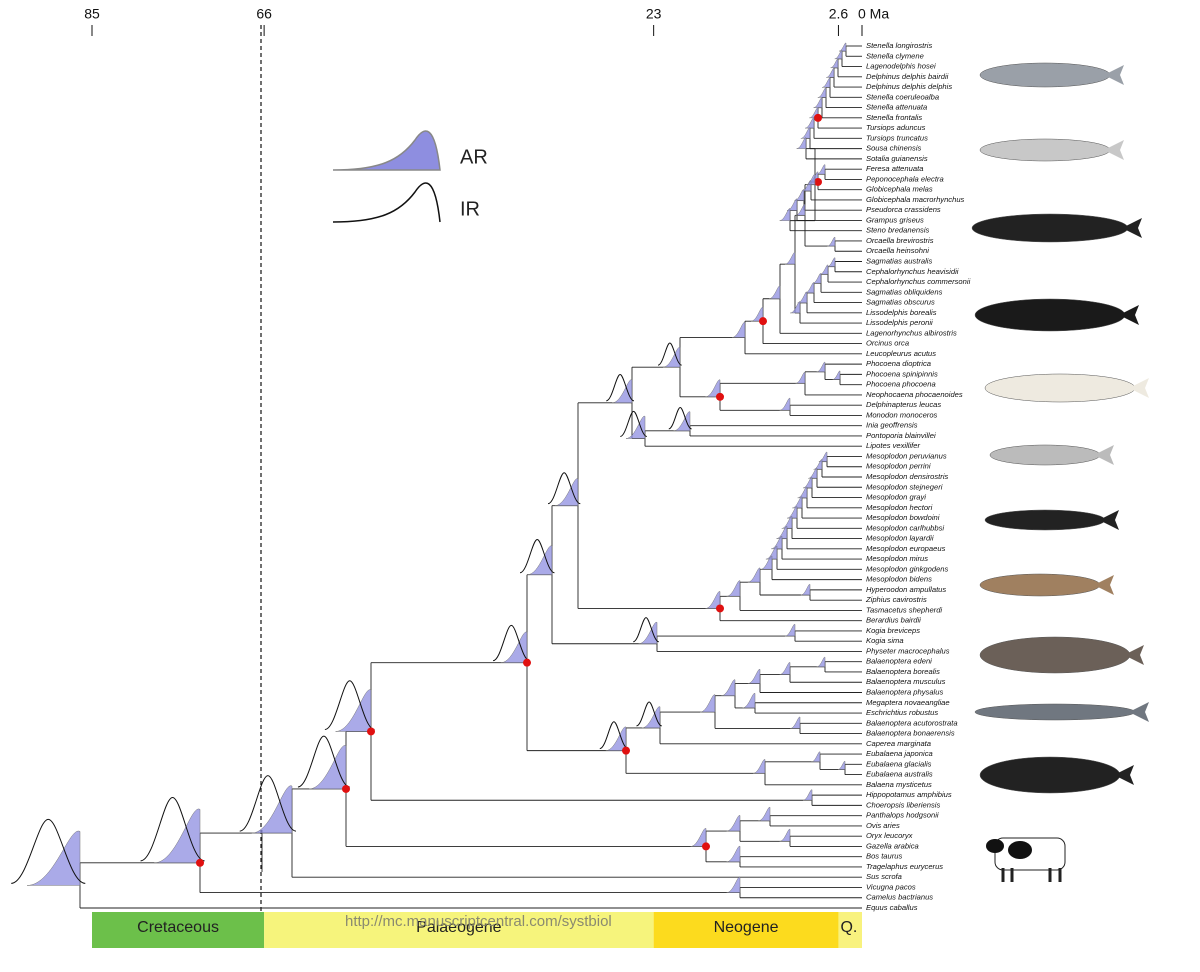 Image resolution: width=1200 pixels, height=972 pixels. What do you see at coordinates (906, 589) in the screenshot?
I see `species-label: Hyperoodon ampullatus` at bounding box center [906, 589].